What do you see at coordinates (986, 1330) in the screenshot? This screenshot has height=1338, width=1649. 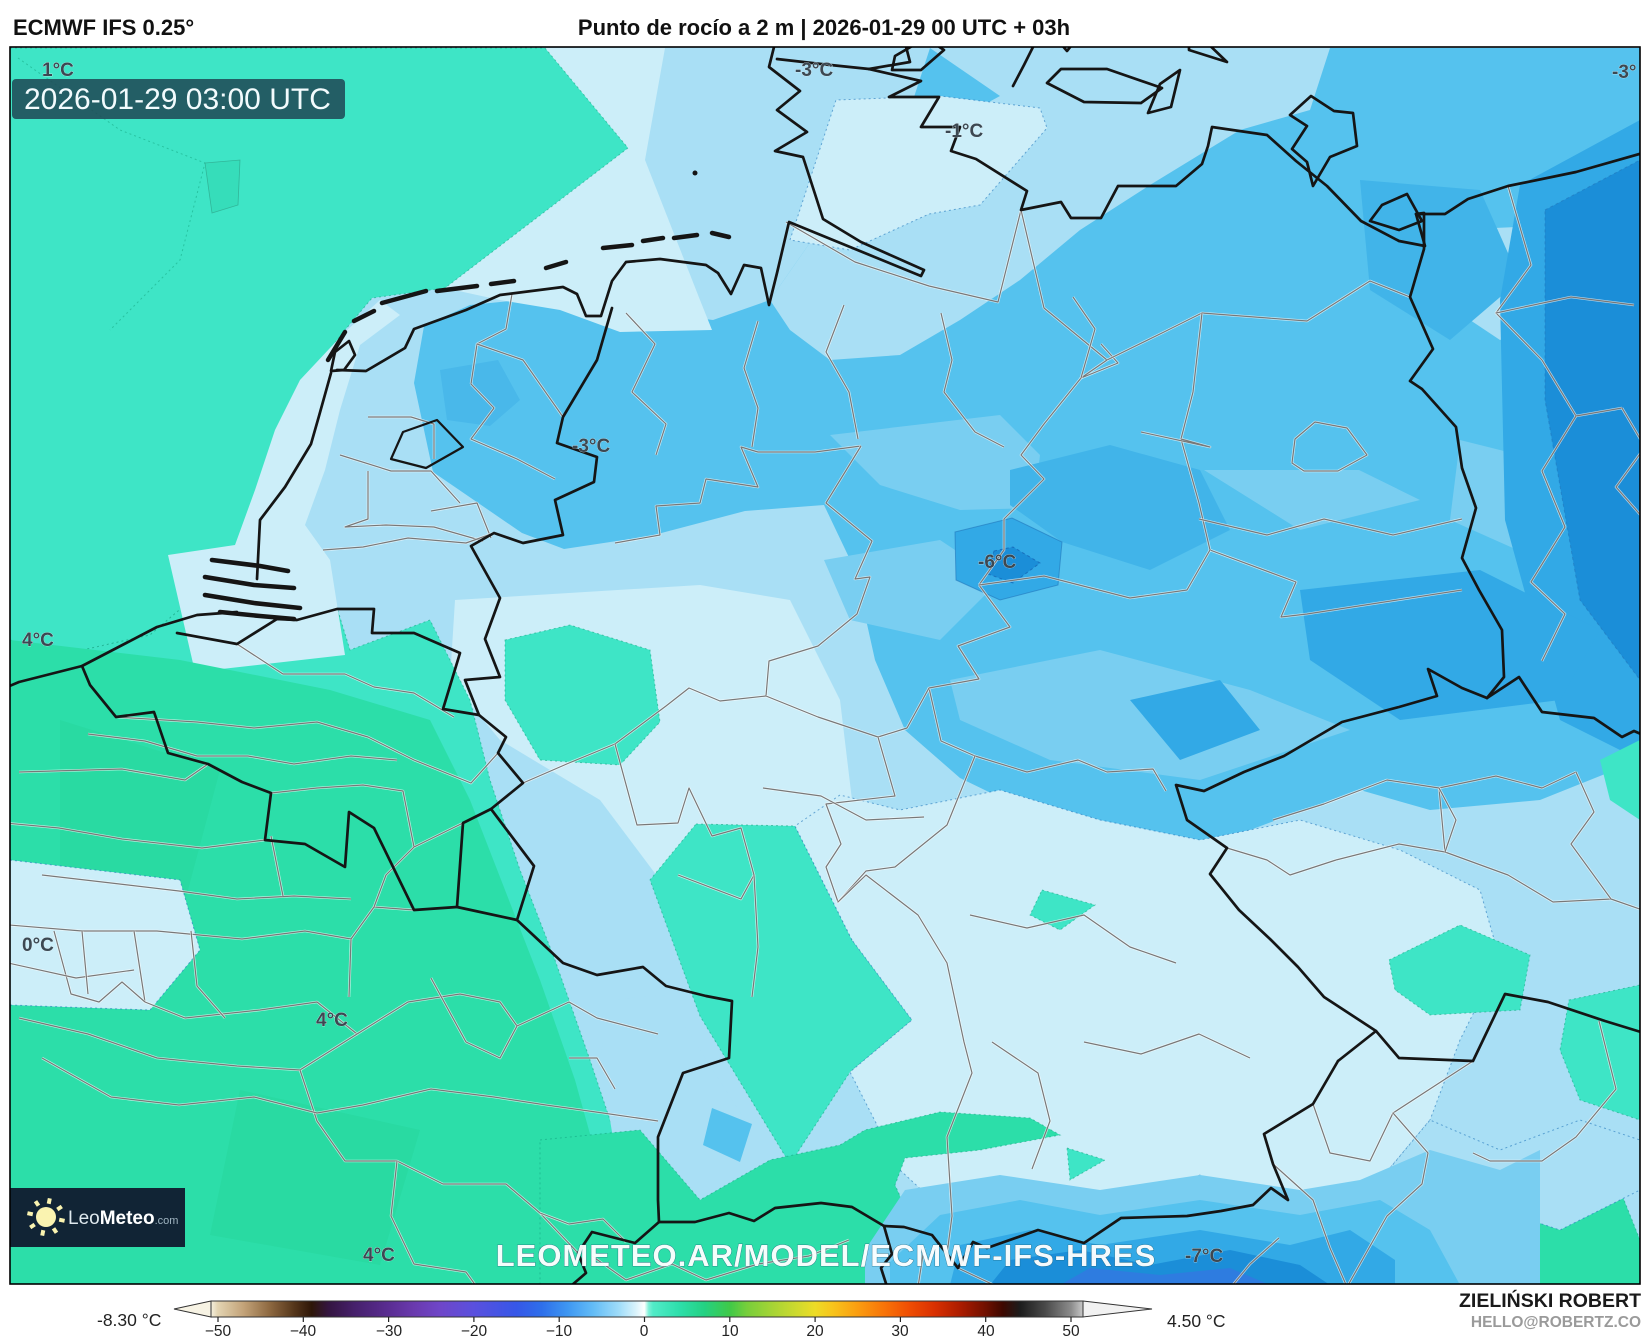 I see `svg-text: 40` at bounding box center [986, 1330].